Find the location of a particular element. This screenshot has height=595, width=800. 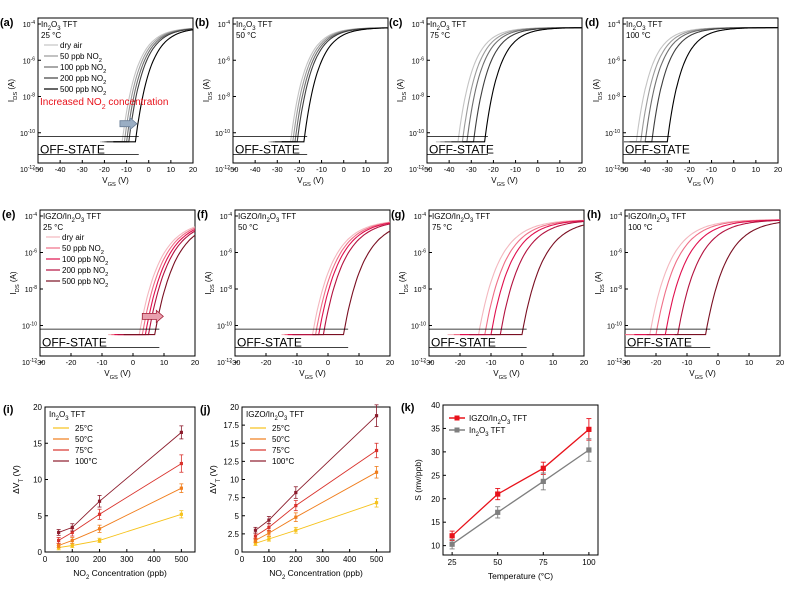

legend-label: 25°C is located at coordinates (84, 428).